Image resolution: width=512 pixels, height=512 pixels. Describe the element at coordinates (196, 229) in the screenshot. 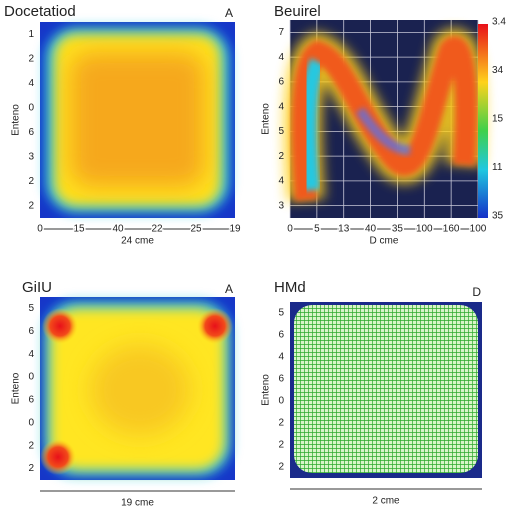

I see `x-tick-label: 25` at that location.